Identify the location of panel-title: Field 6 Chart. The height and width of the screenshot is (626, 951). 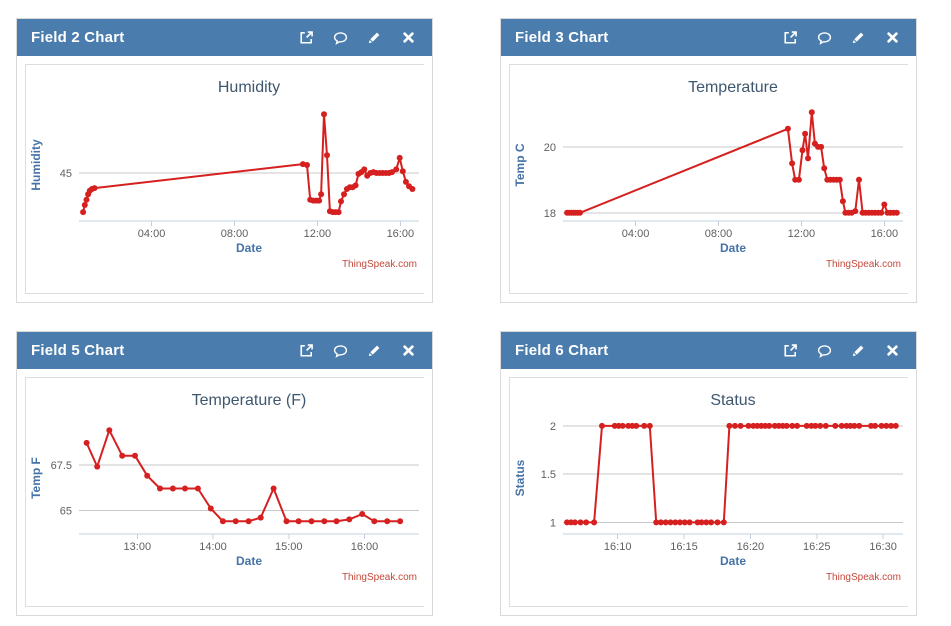
(562, 350).